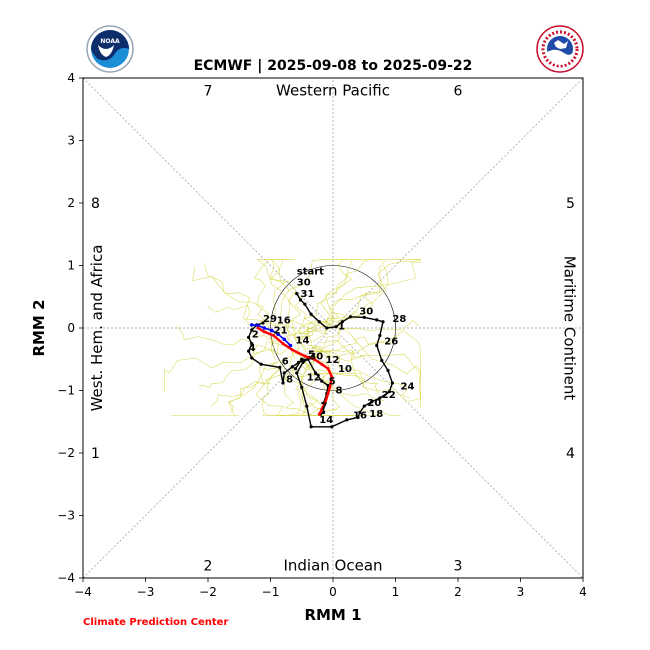  I want to click on day-label: 7, so click(324, 406).